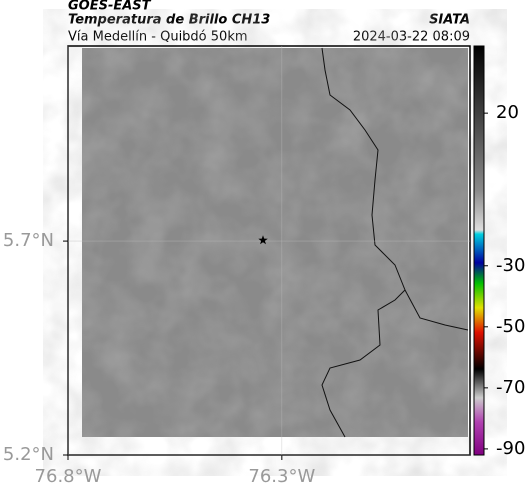  What do you see at coordinates (28, 454) in the screenshot?
I see `y-tick-label: 5.2°N` at bounding box center [28, 454].